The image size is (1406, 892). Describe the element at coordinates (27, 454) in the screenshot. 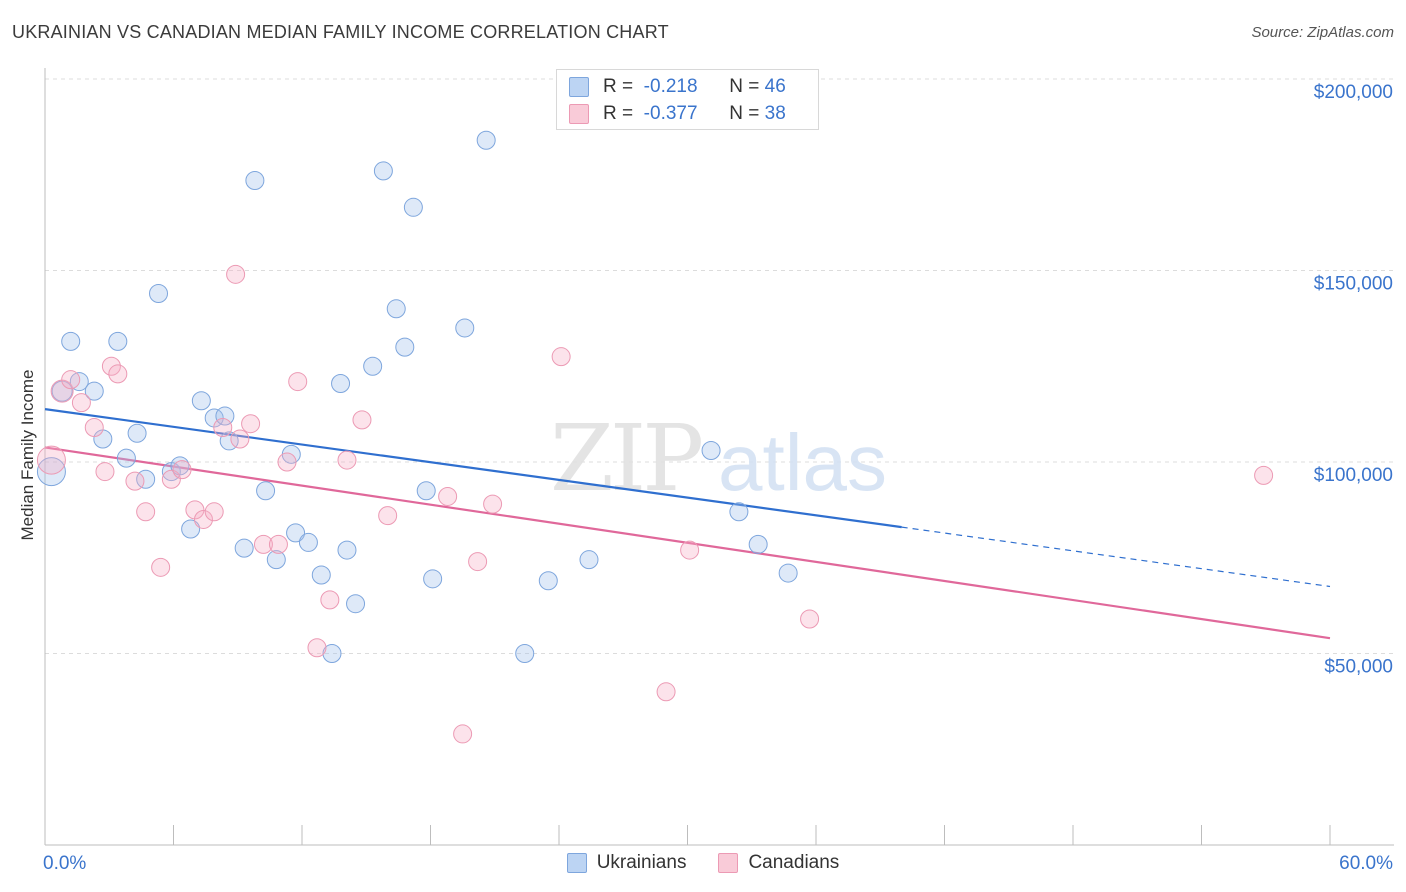

I see `y-axis-label: Median Family Income` at that location.